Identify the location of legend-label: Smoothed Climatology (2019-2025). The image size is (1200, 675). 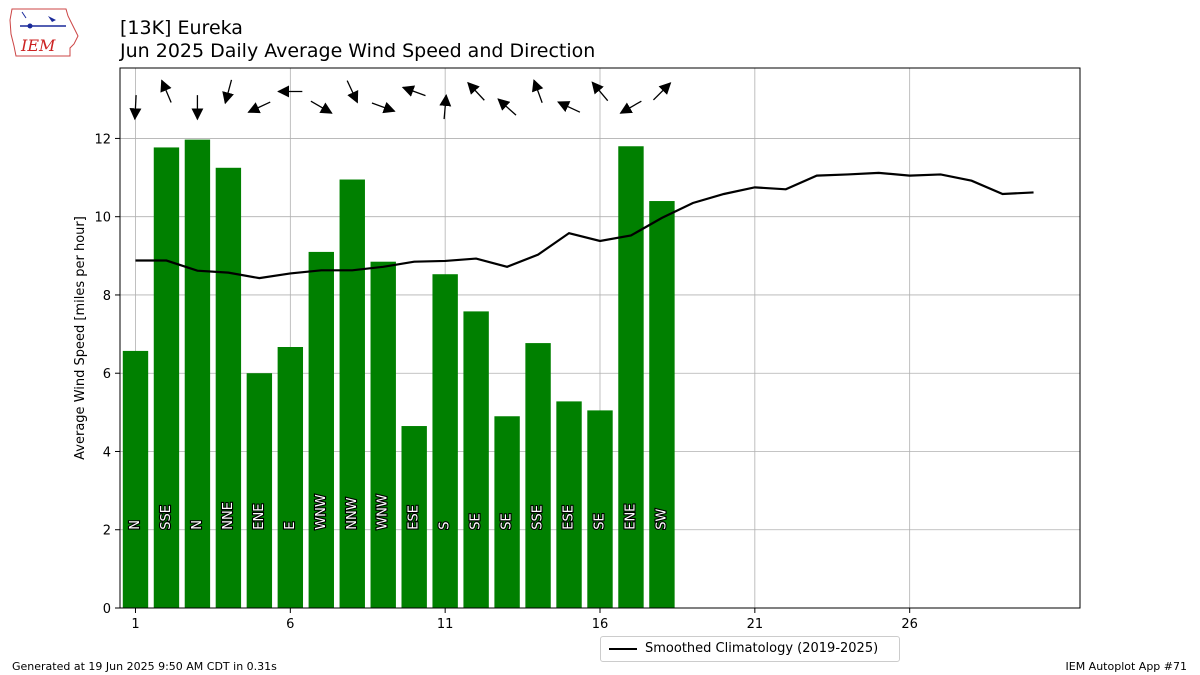
(762, 648).